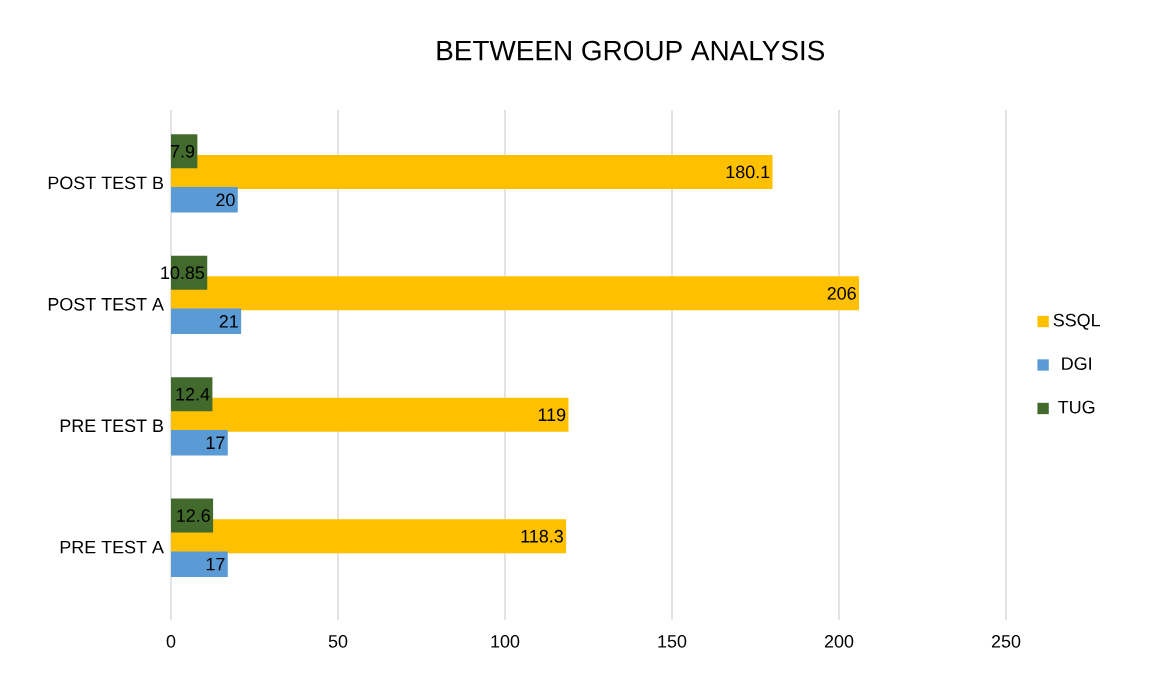 This screenshot has height=675, width=1150. I want to click on data-label: 7.9, so click(182, 151).